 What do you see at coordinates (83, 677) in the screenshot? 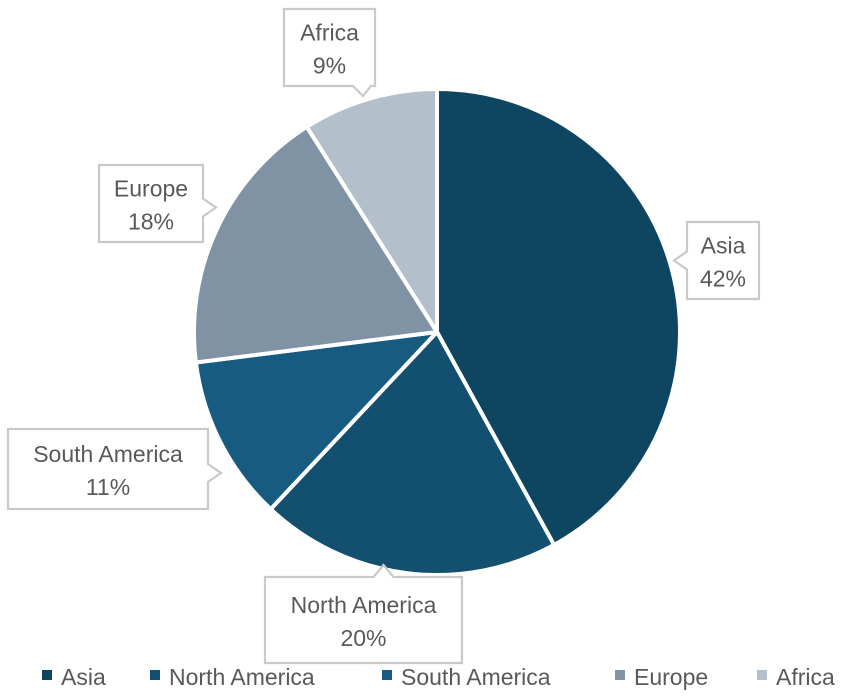
I see `legend-label: Asia` at bounding box center [83, 677].